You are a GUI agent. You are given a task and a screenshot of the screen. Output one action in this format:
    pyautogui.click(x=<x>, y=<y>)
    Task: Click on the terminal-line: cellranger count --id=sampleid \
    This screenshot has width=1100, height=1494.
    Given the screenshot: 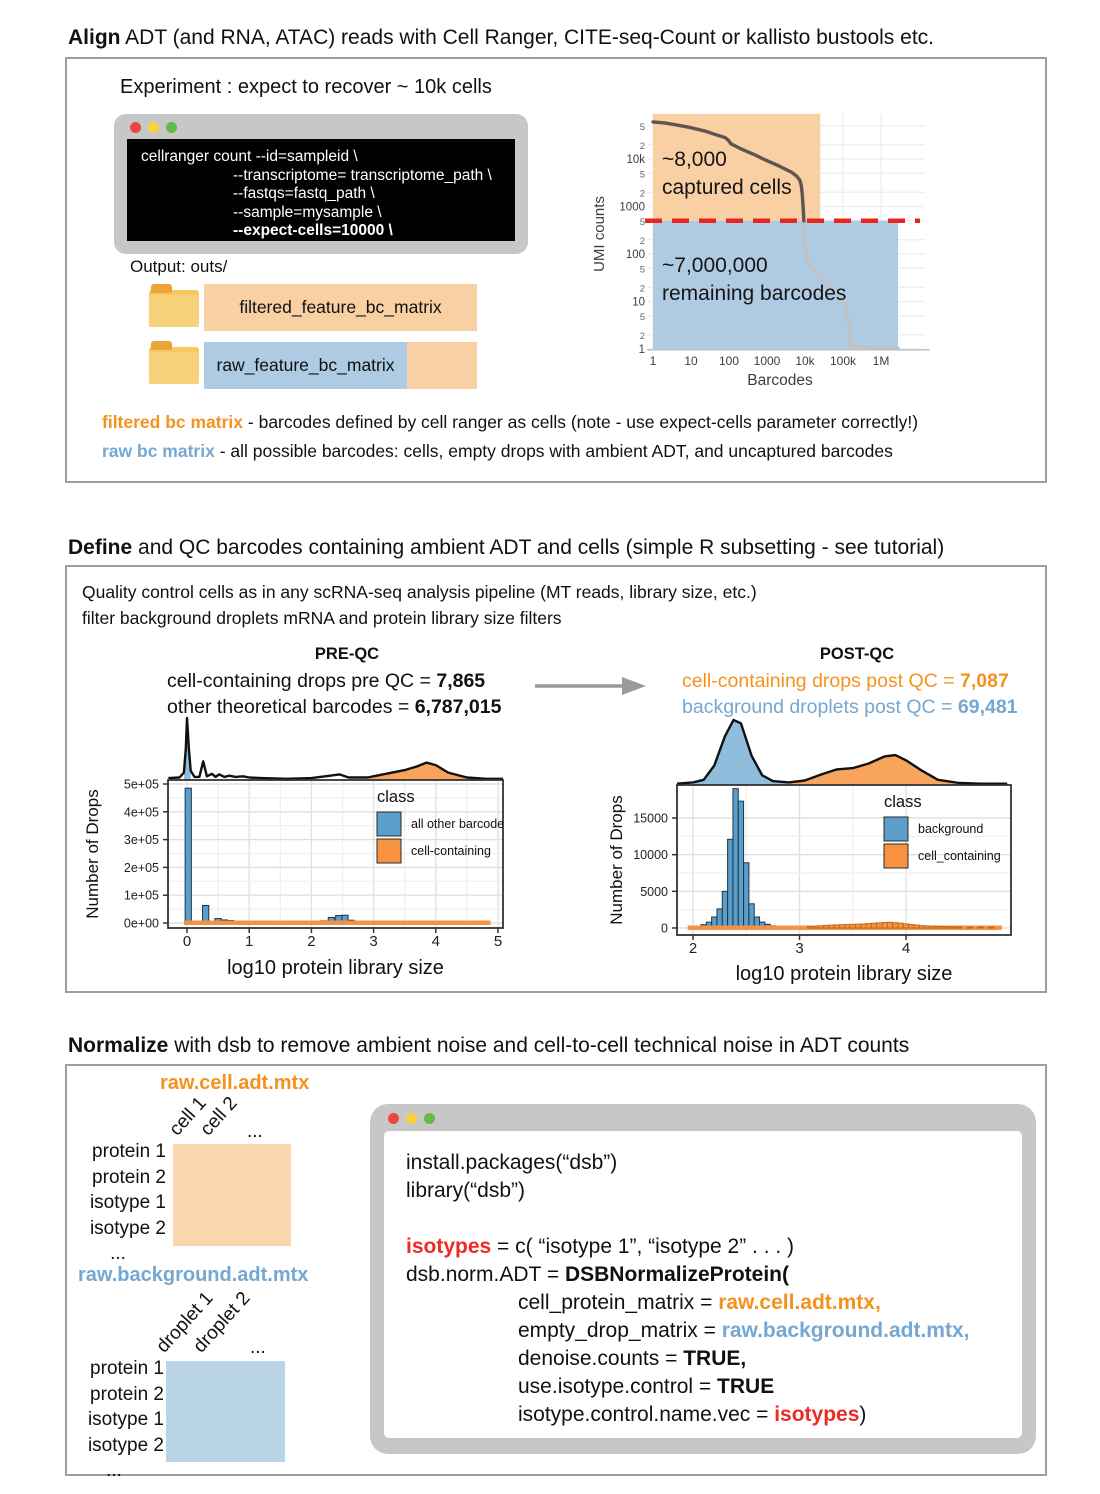 What is the action you would take?
    pyautogui.click(x=249, y=156)
    